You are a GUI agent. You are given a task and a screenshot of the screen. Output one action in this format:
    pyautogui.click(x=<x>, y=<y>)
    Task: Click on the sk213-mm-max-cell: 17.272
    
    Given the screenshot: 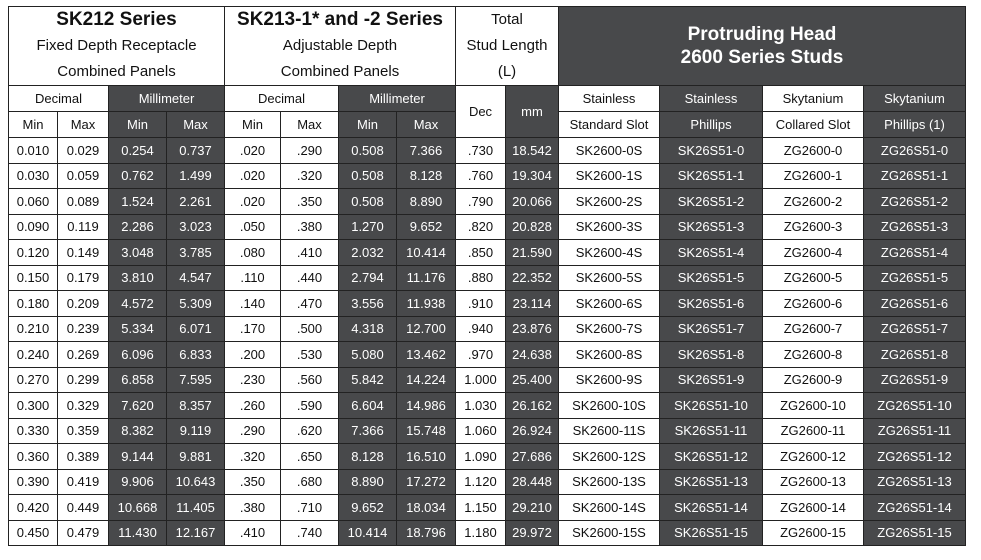 What is the action you would take?
    pyautogui.click(x=426, y=481)
    